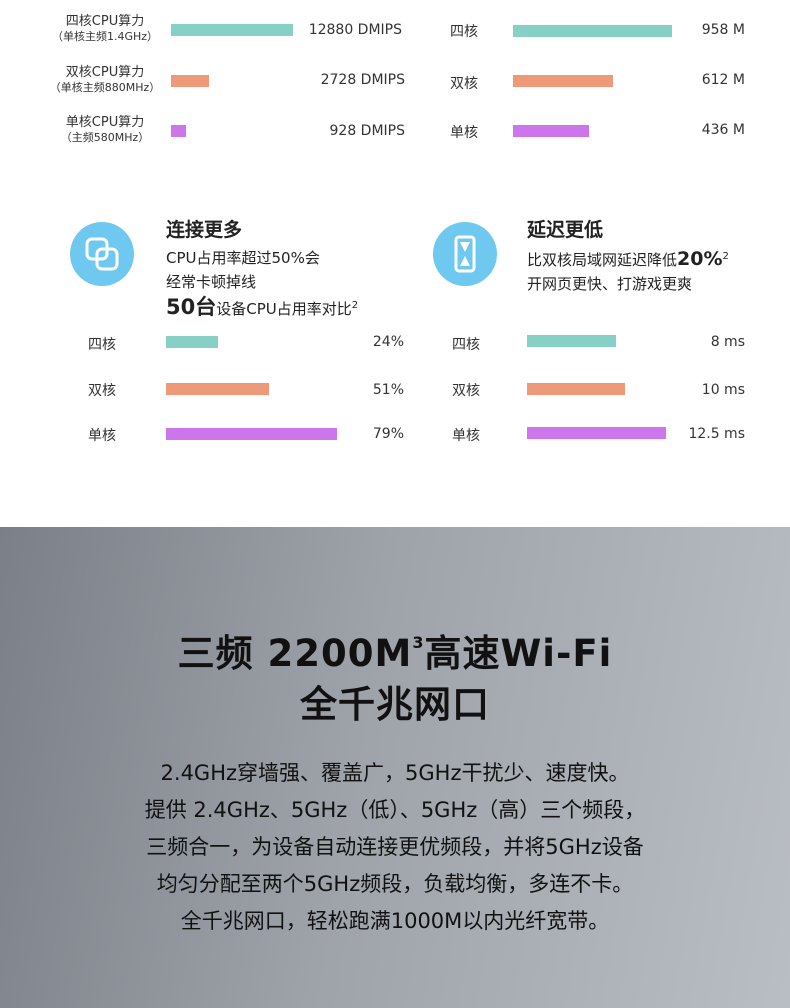 The height and width of the screenshot is (1008, 790). I want to click on cpu-row-sub: （单核主频880MHz）, so click(105, 88).